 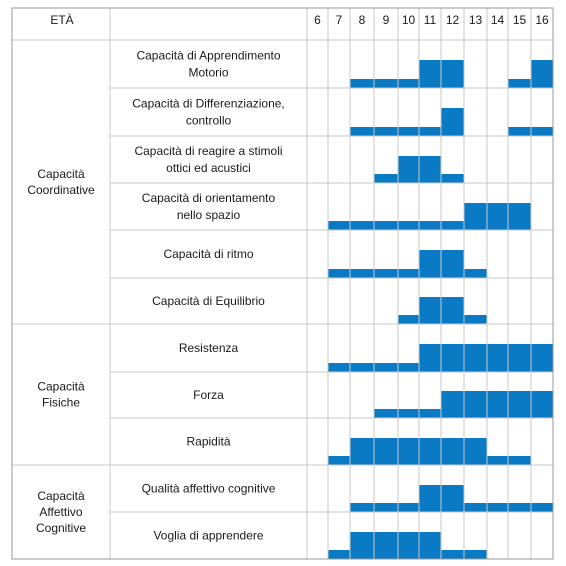 What do you see at coordinates (476, 20) in the screenshot?
I see `age-label-13: 13` at bounding box center [476, 20].